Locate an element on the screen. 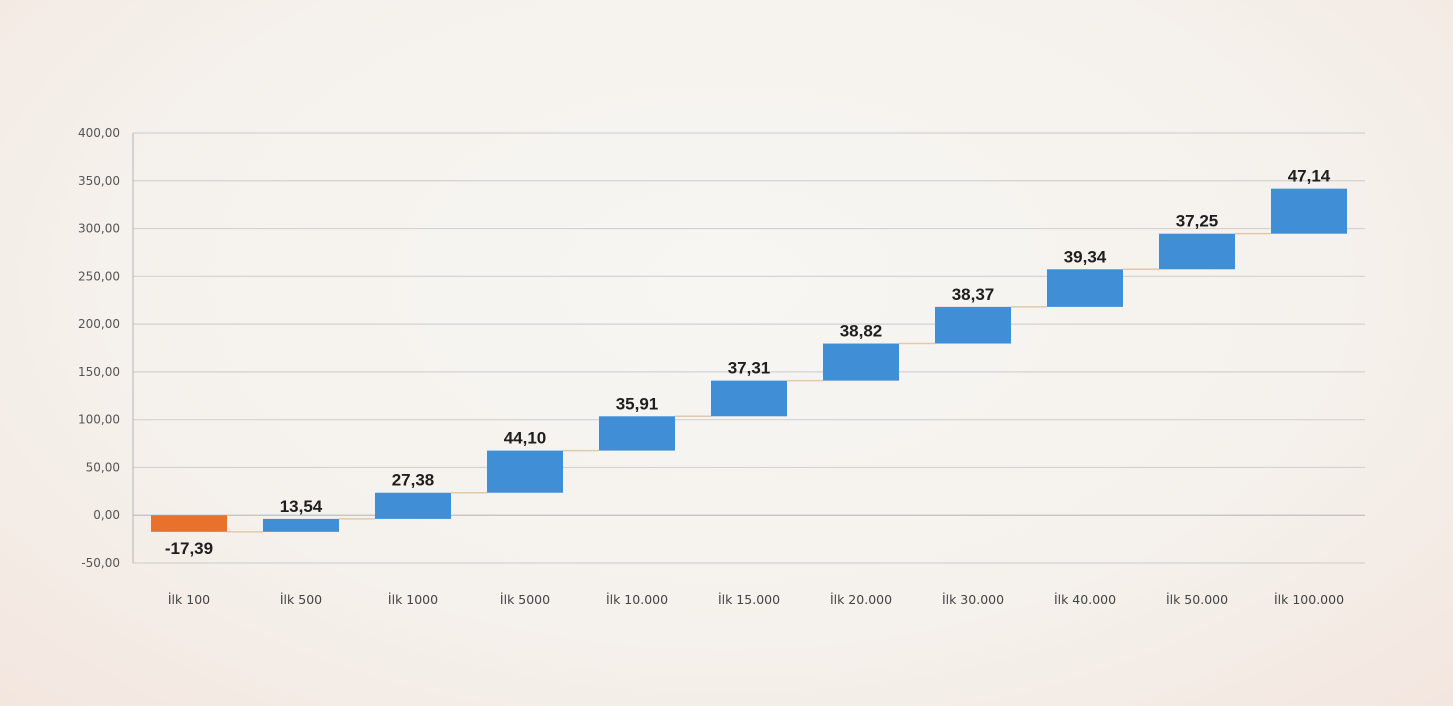  x-tick-label: İlk 20.000 is located at coordinates (861, 599).